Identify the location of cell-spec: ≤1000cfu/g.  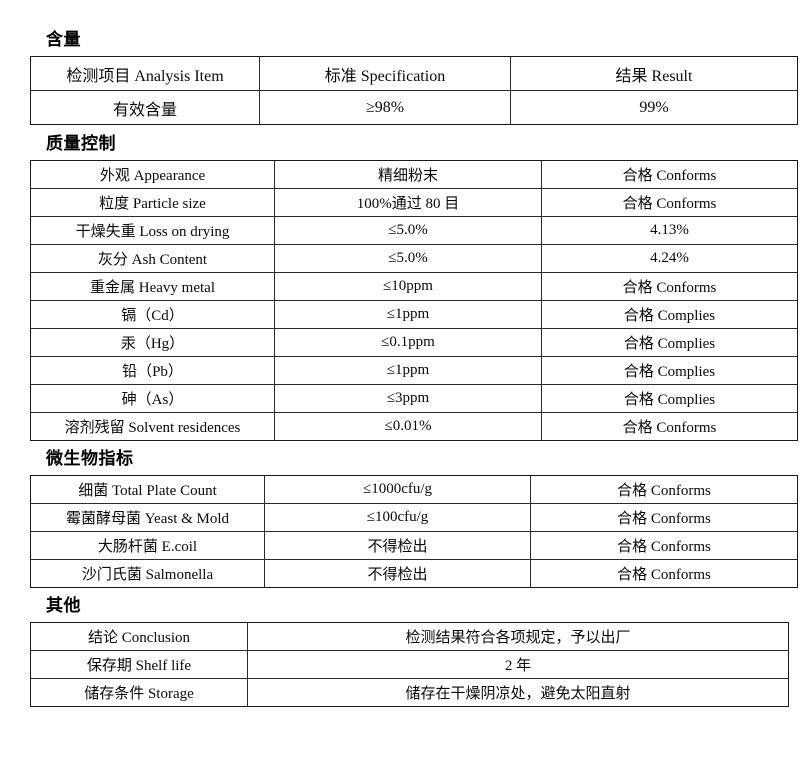
(397, 489).